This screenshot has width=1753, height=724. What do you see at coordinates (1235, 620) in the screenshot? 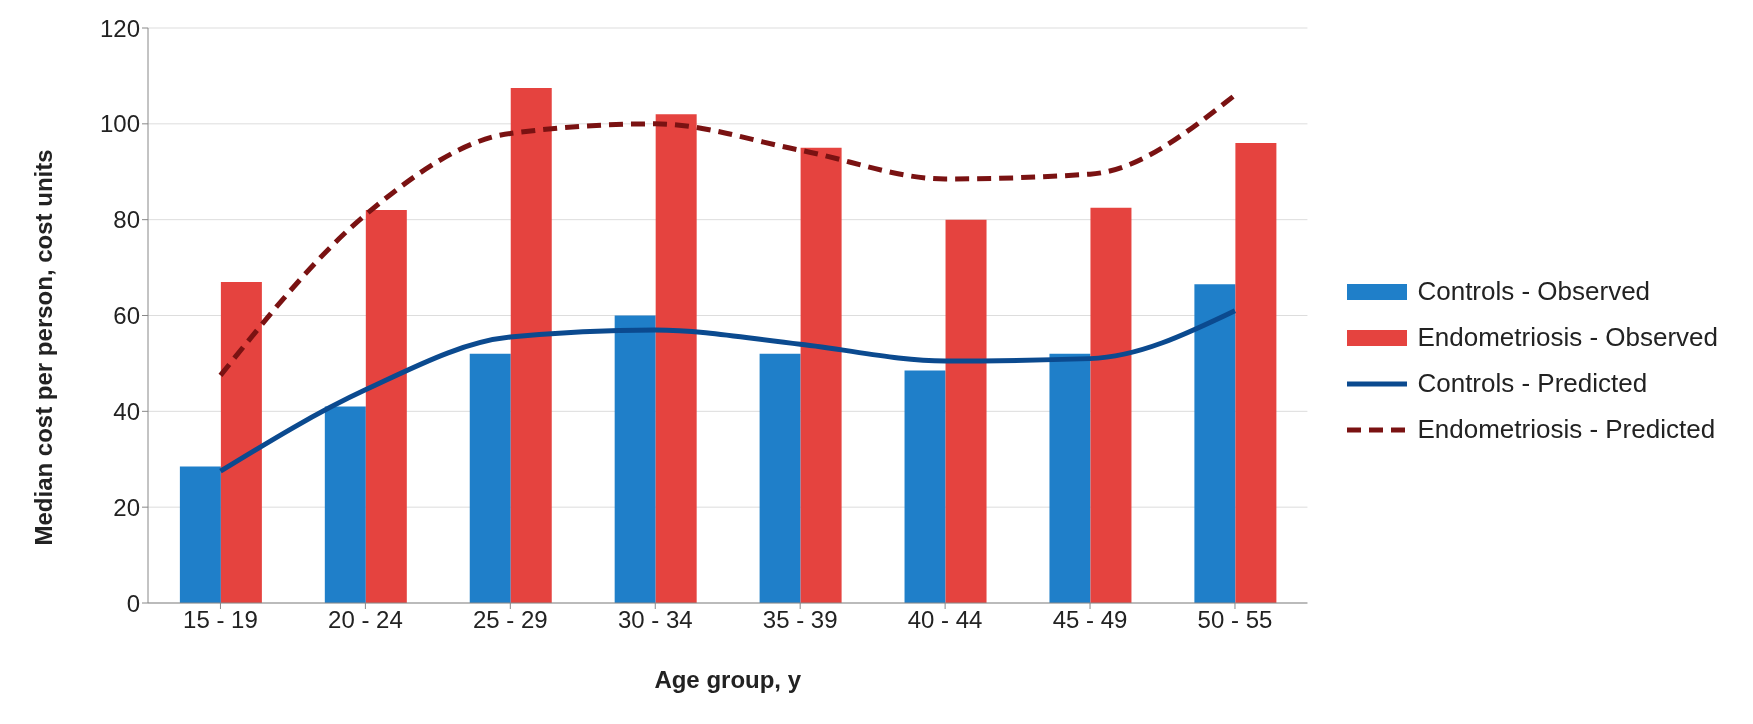
I see `x-tick-label: 50 - 55` at bounding box center [1235, 620].